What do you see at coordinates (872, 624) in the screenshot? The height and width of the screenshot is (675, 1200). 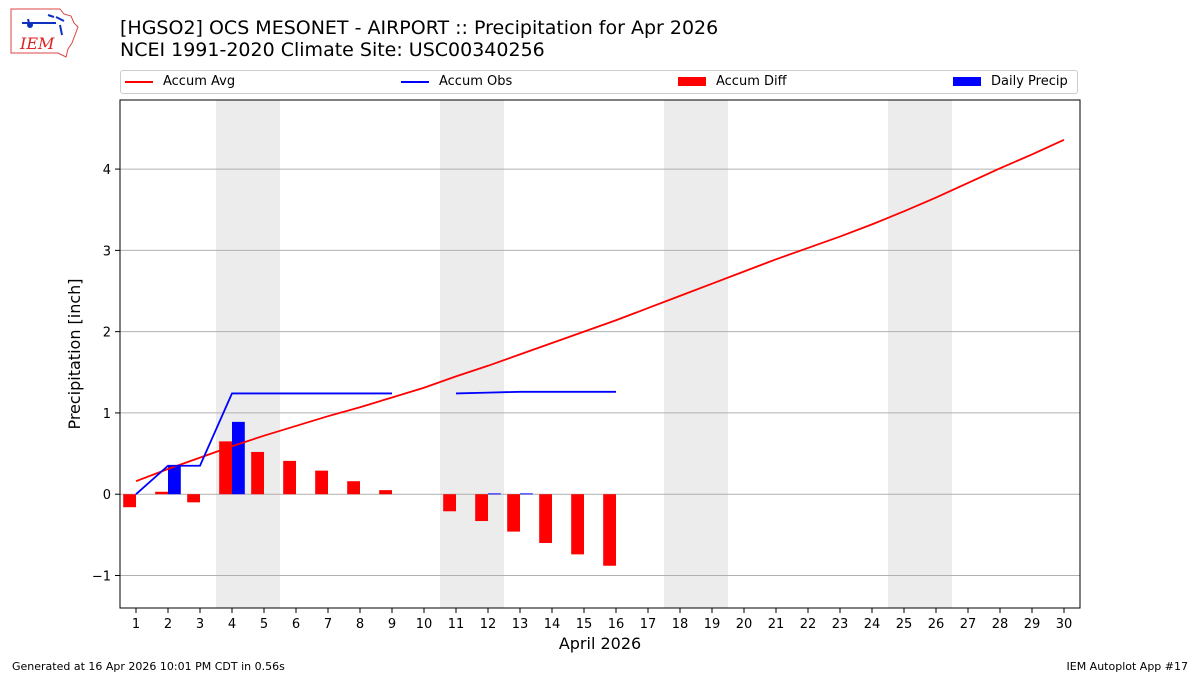 I see `x-tick-label-24: 24` at bounding box center [872, 624].